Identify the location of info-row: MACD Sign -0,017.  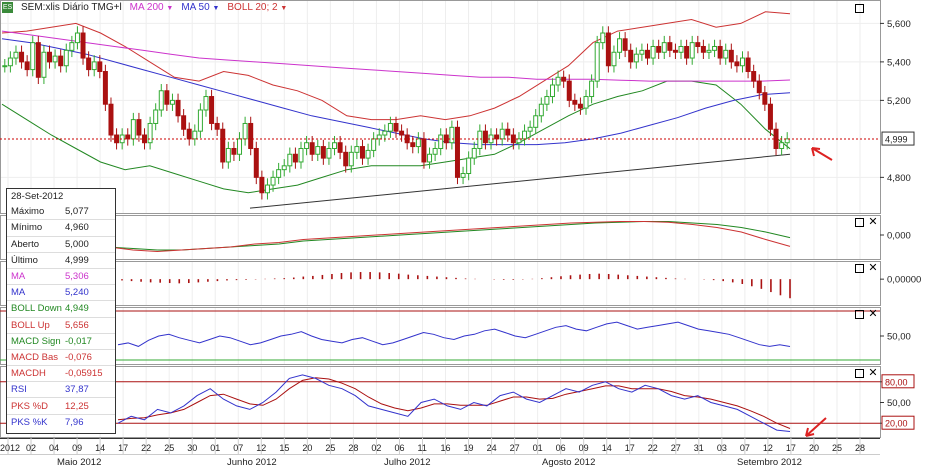
(61, 340).